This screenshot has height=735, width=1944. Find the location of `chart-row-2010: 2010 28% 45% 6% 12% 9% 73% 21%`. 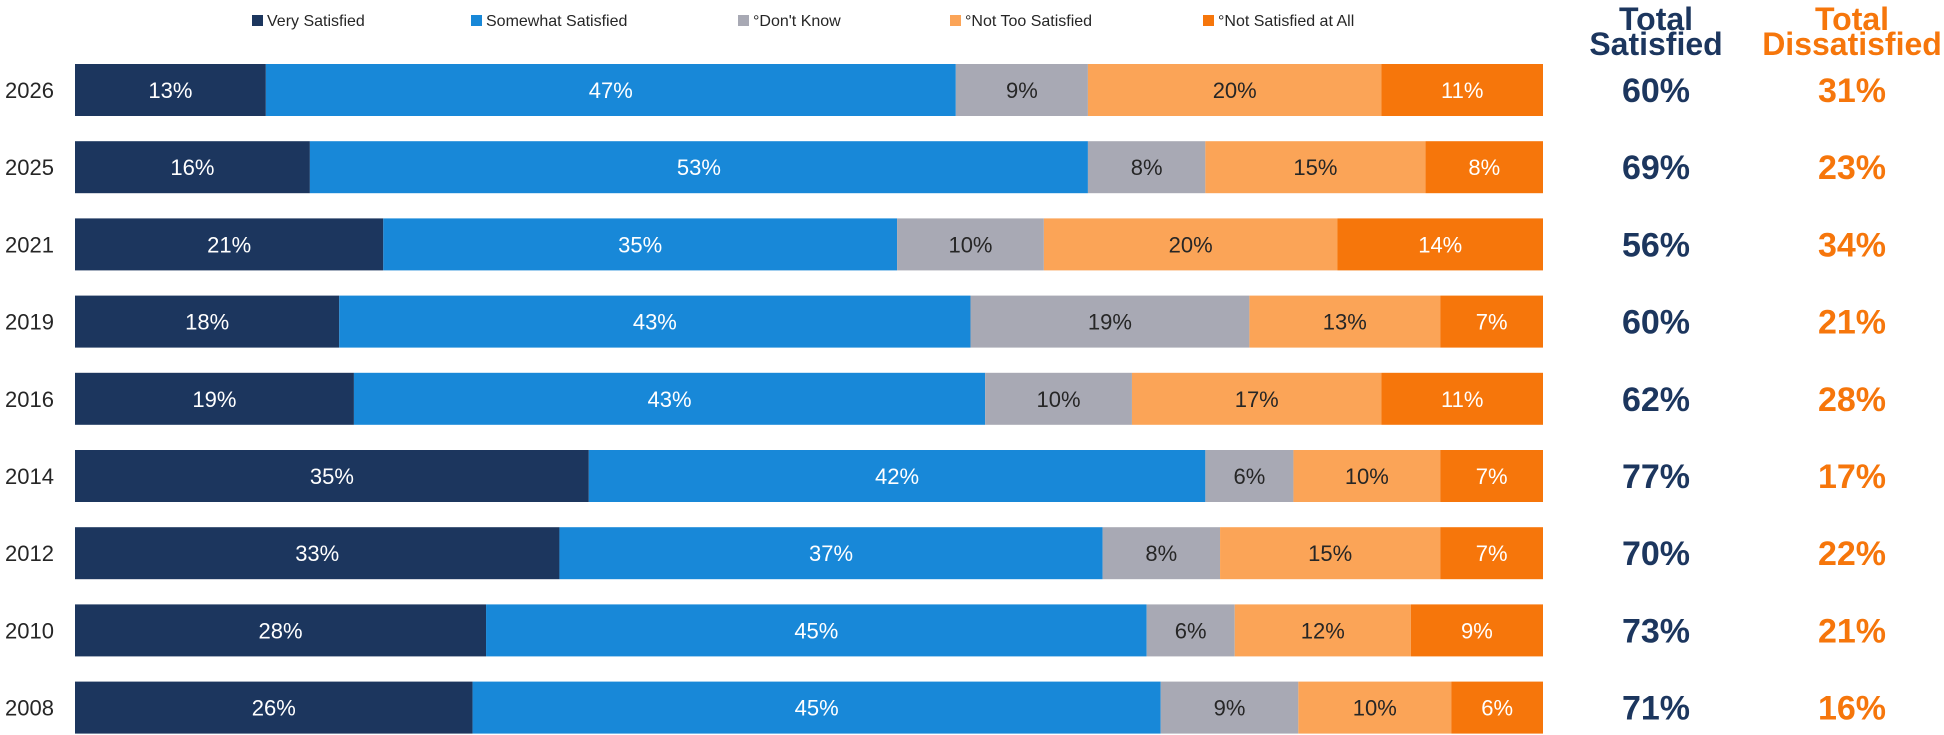

chart-row-2010: 2010 28% 45% 6% 12% 9% 73% 21% is located at coordinates (945, 630).